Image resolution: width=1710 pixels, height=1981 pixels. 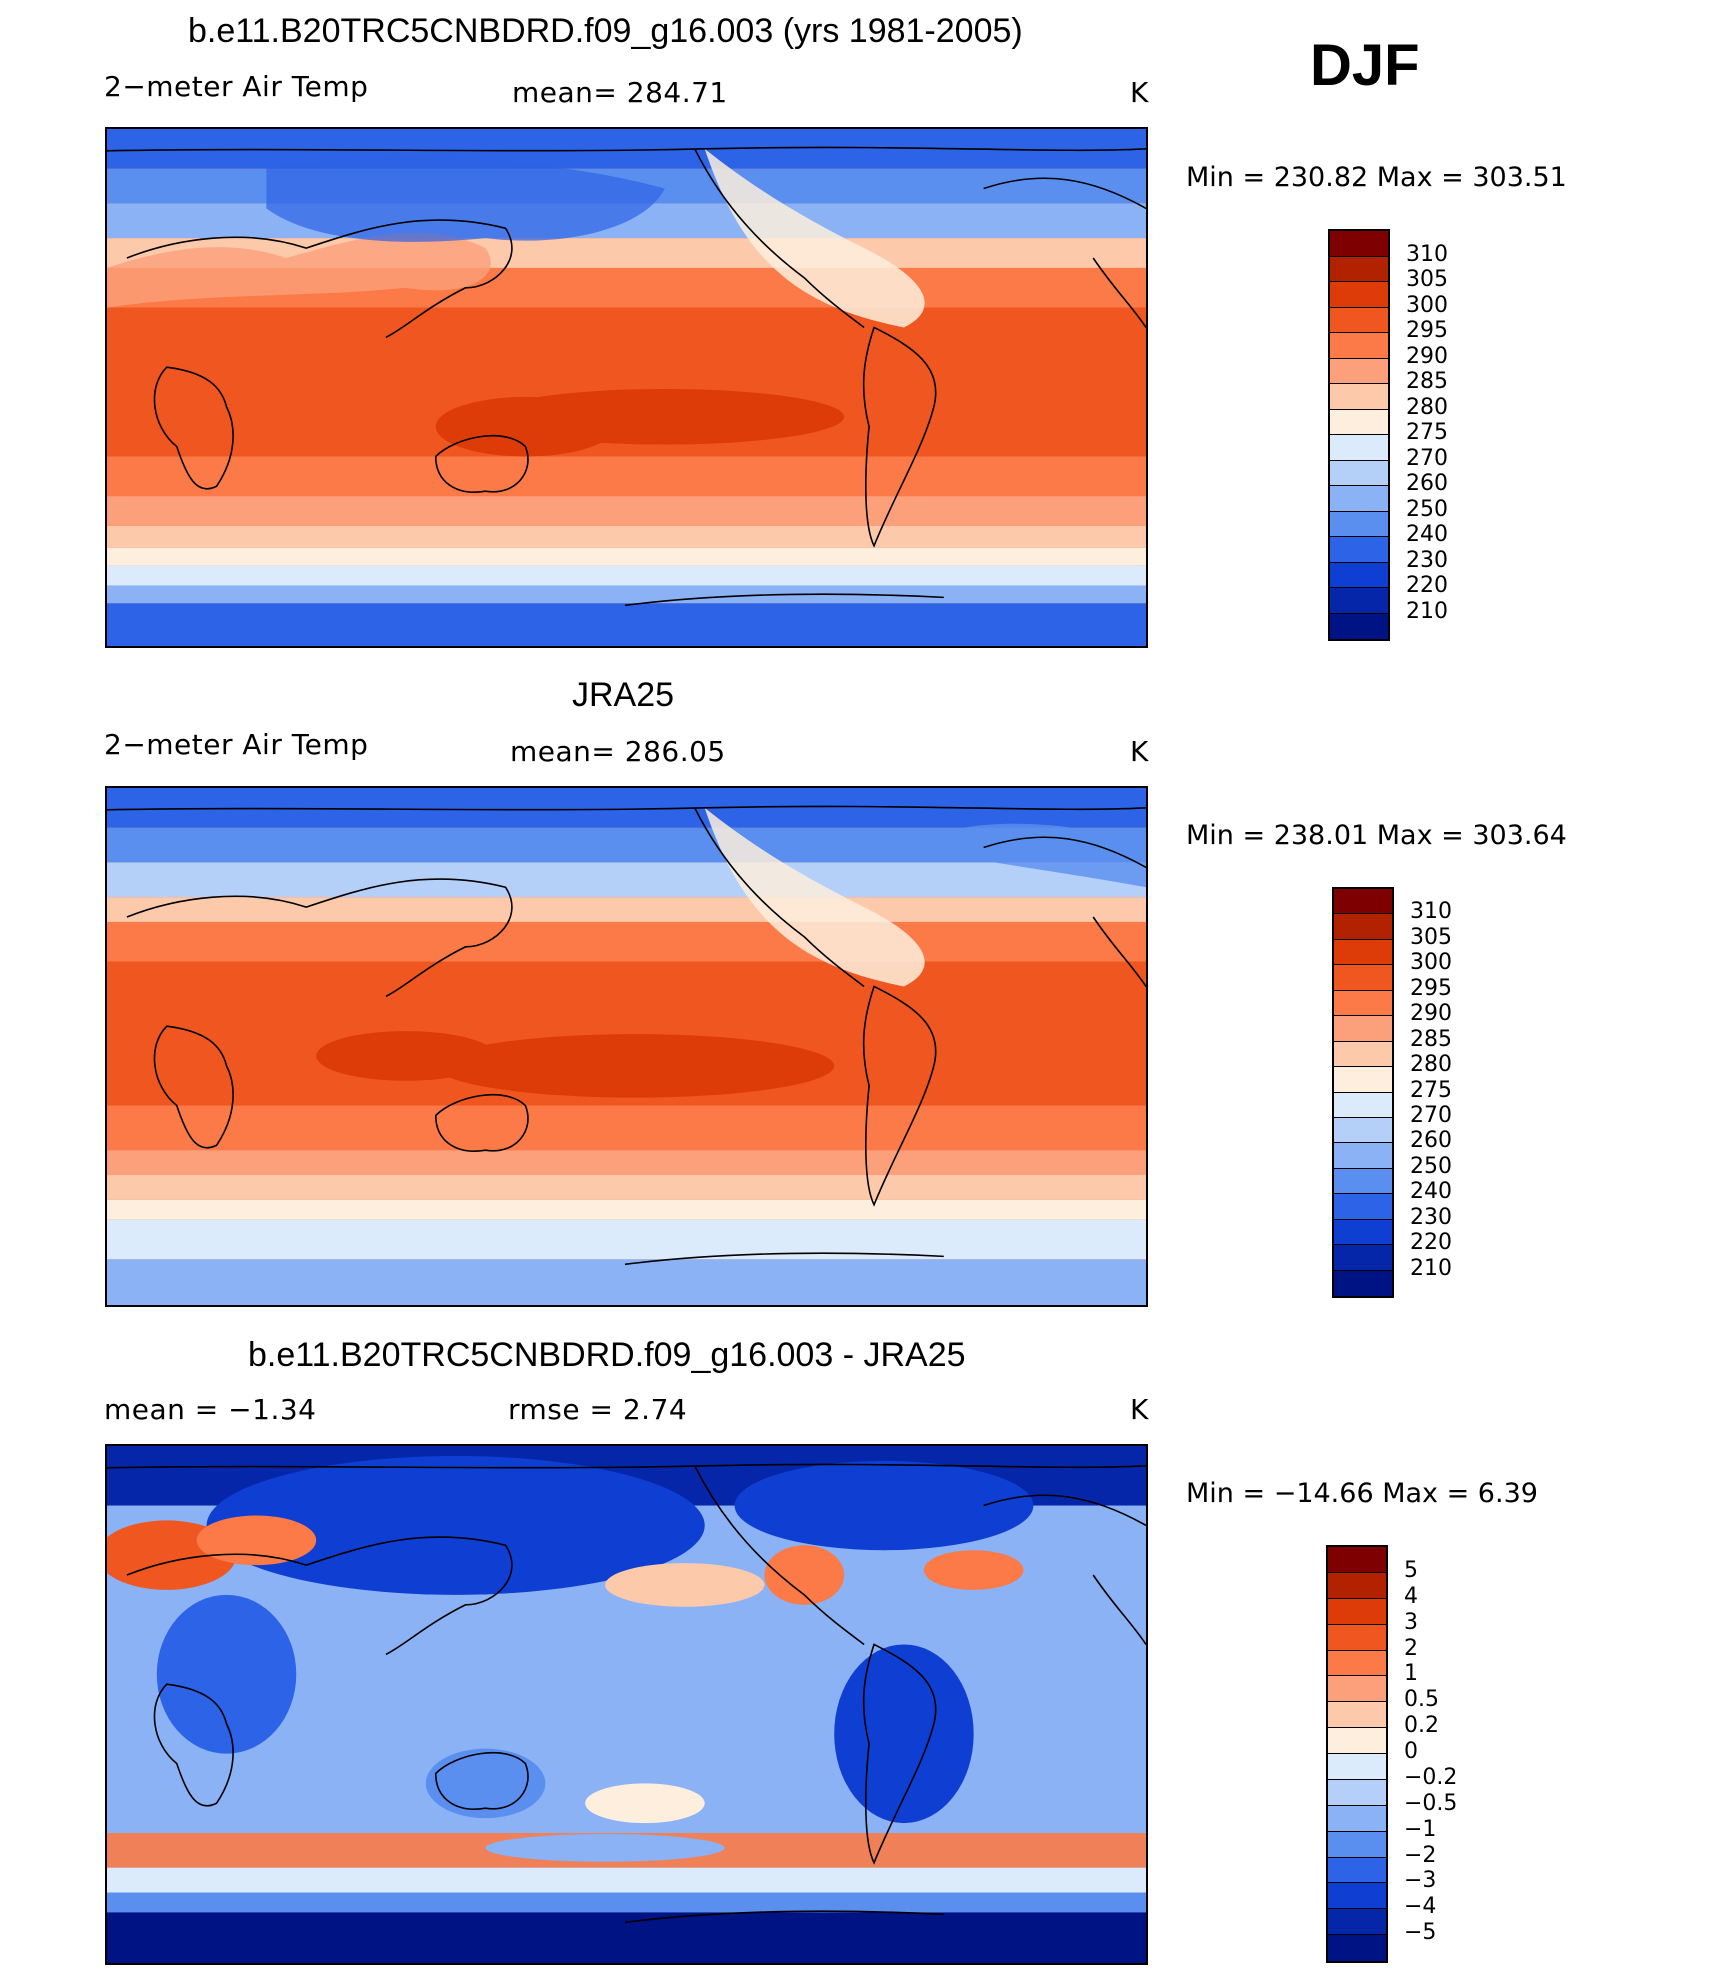 I want to click on panel1-colorbar, so click(x=1359, y=435).